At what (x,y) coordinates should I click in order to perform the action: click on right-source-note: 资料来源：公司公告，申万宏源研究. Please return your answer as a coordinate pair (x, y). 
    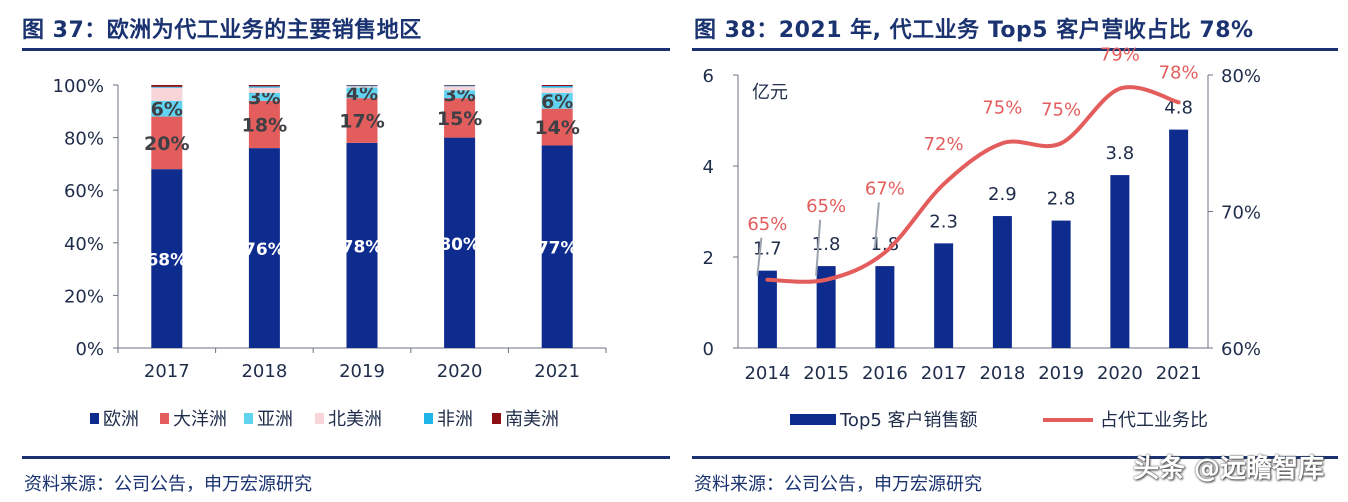
    Looking at the image, I should click on (838, 484).